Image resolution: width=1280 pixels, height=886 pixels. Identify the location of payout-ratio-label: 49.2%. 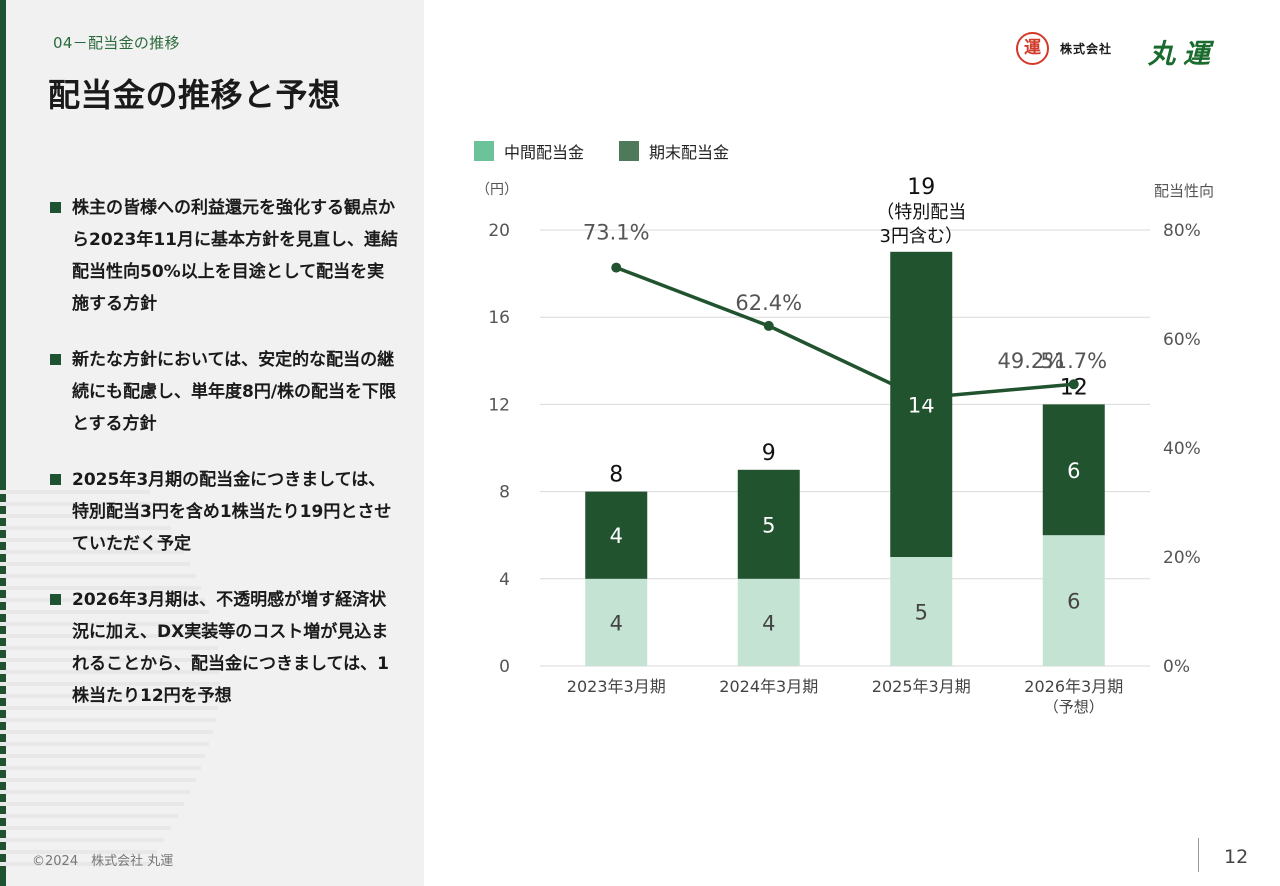
(1031, 361).